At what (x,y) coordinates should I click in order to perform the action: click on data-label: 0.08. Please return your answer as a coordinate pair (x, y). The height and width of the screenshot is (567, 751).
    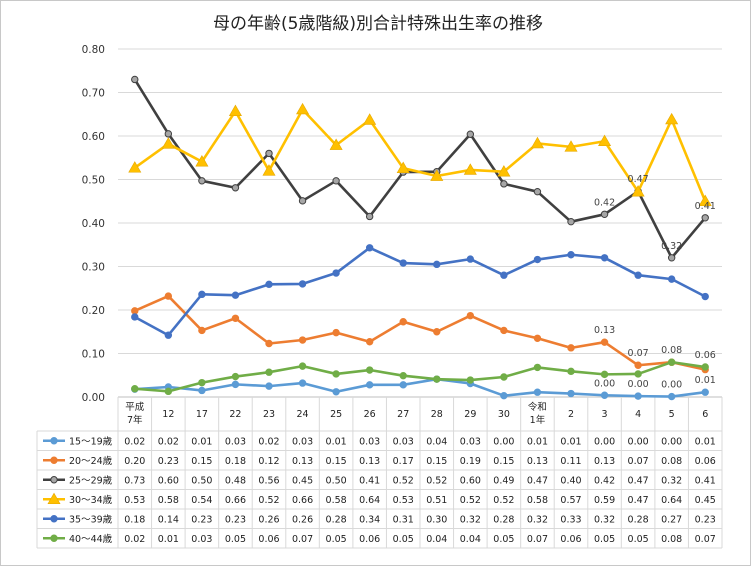
    Looking at the image, I should click on (671, 350).